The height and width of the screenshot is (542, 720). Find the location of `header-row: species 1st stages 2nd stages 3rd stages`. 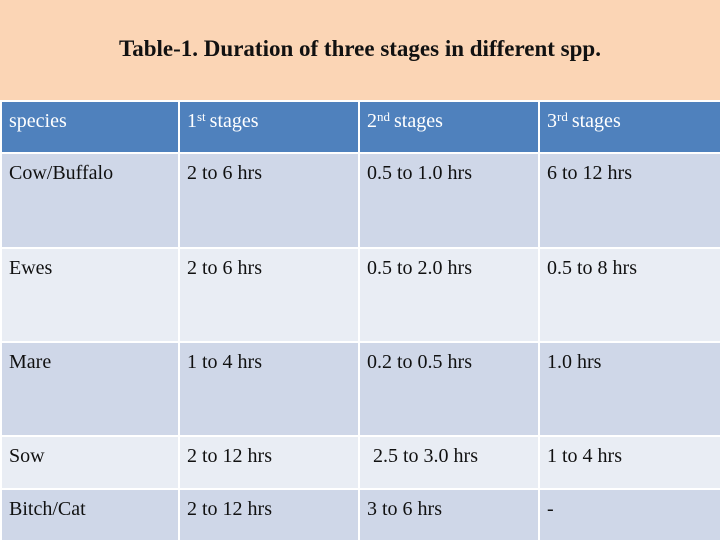

header-row: species 1st stages 2nd stages 3rd stages is located at coordinates (360, 127).